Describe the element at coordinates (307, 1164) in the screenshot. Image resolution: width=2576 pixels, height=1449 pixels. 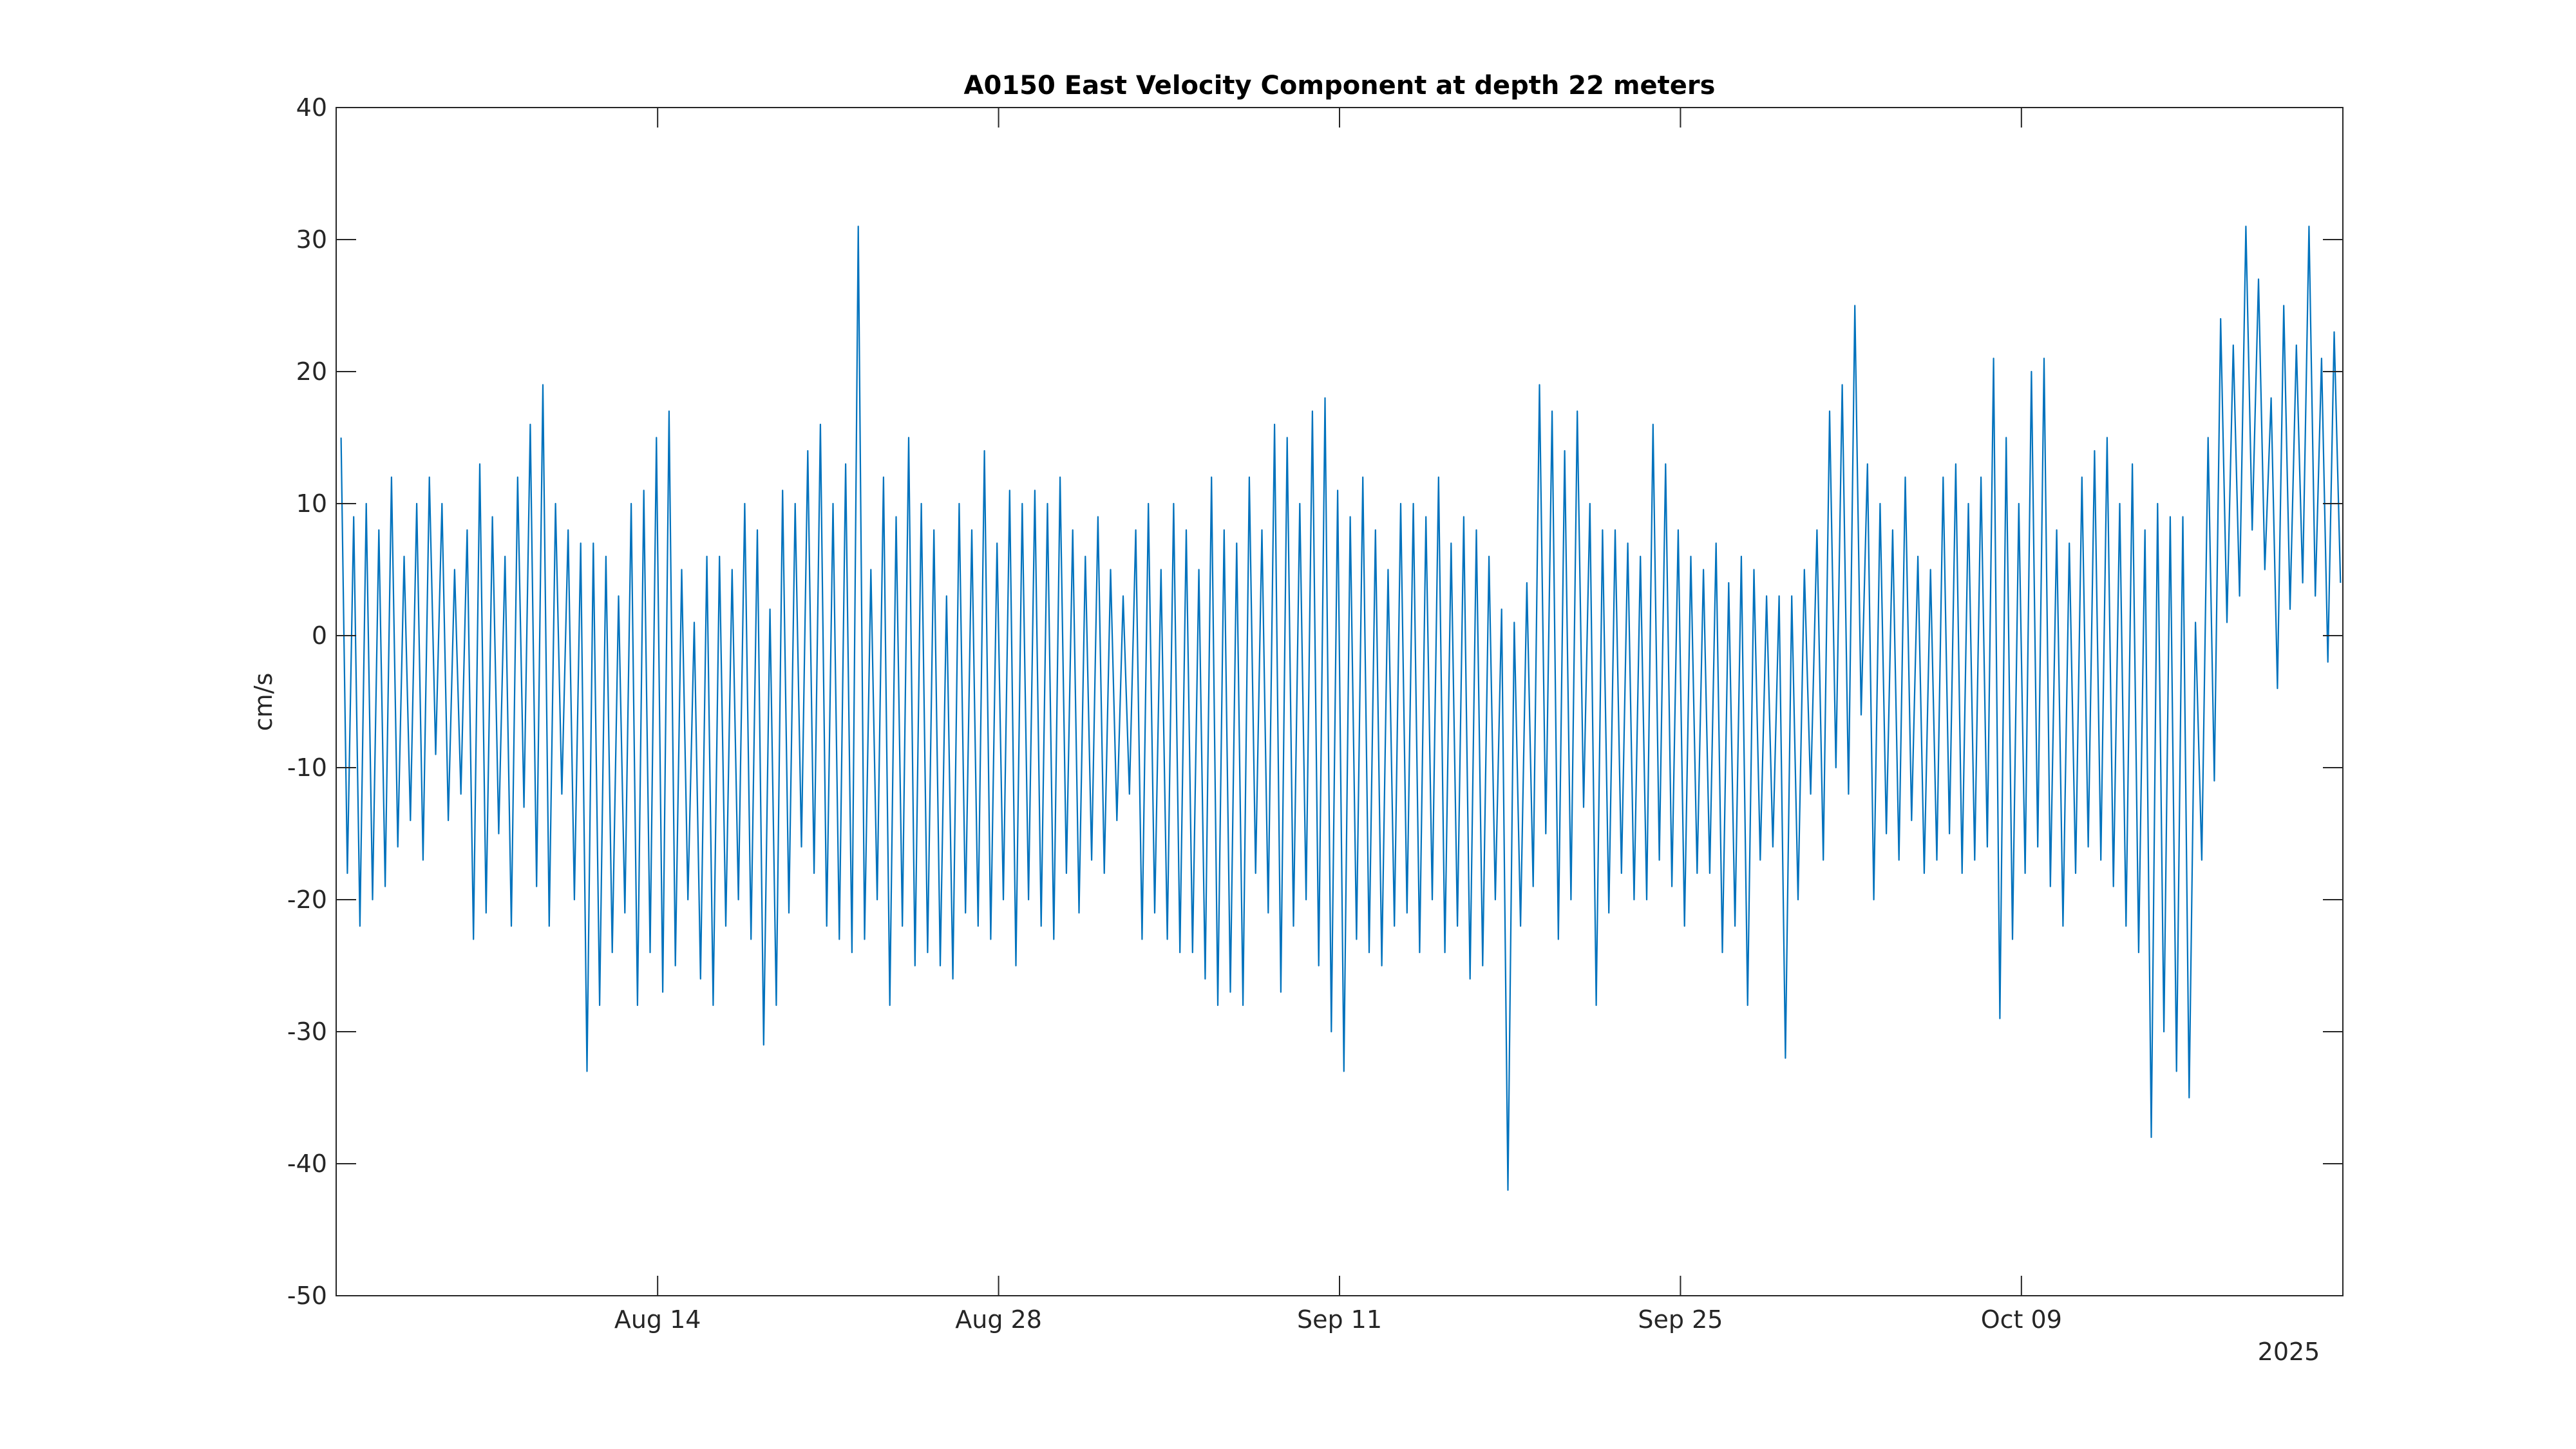
I see `y-tick-label: -40` at that location.